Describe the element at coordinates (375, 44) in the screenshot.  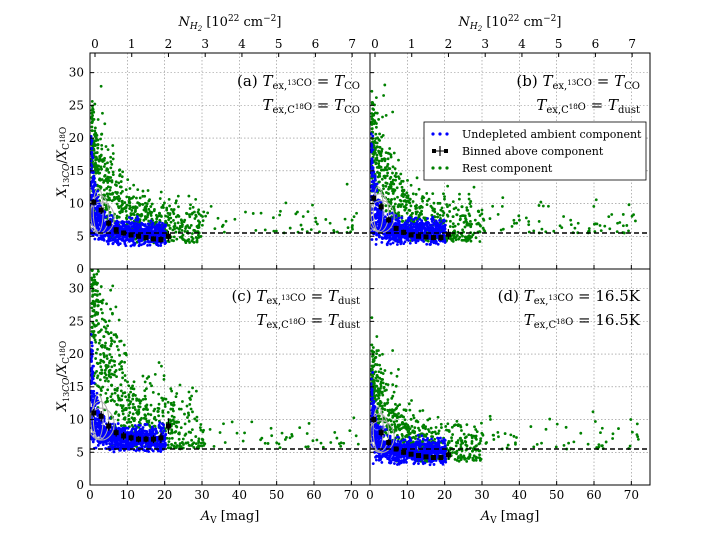
I see `top-tick-label: 0` at that location.